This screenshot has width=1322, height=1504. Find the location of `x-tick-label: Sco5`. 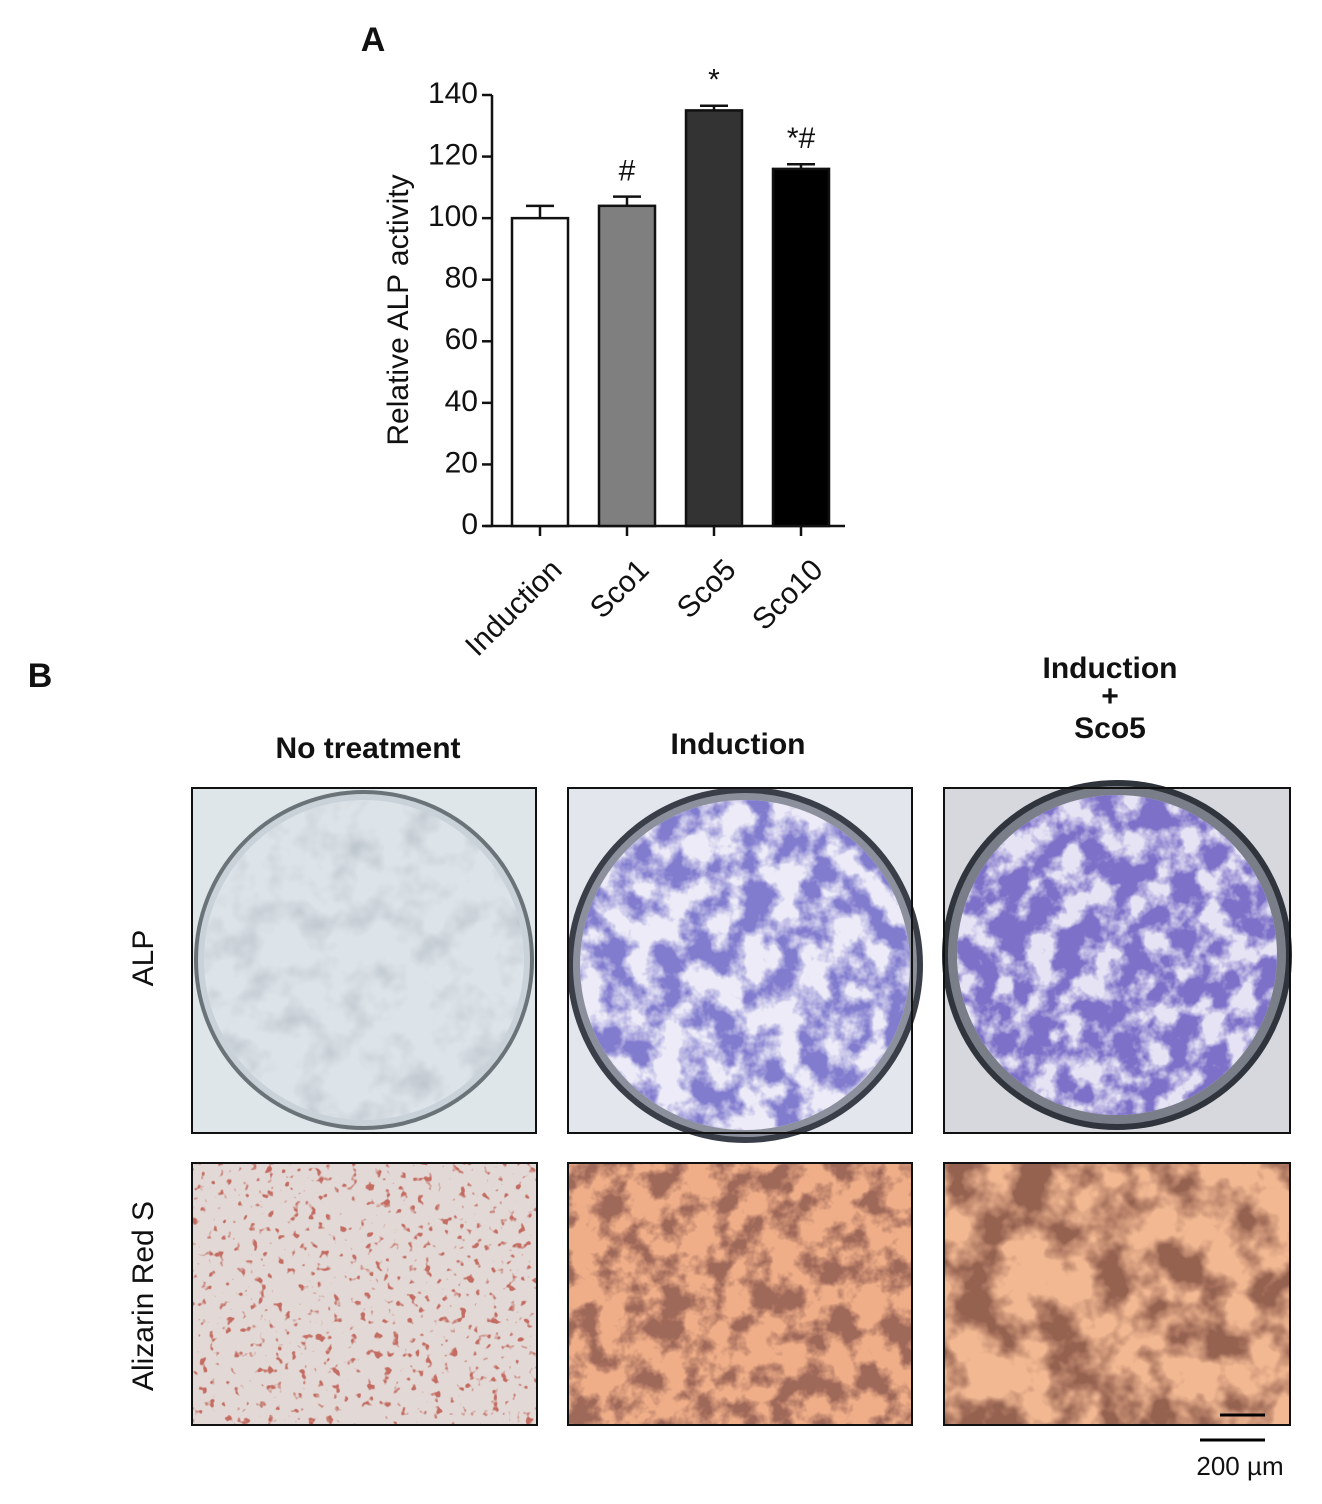

x-tick-label: Sco5 is located at coordinates (707, 589).